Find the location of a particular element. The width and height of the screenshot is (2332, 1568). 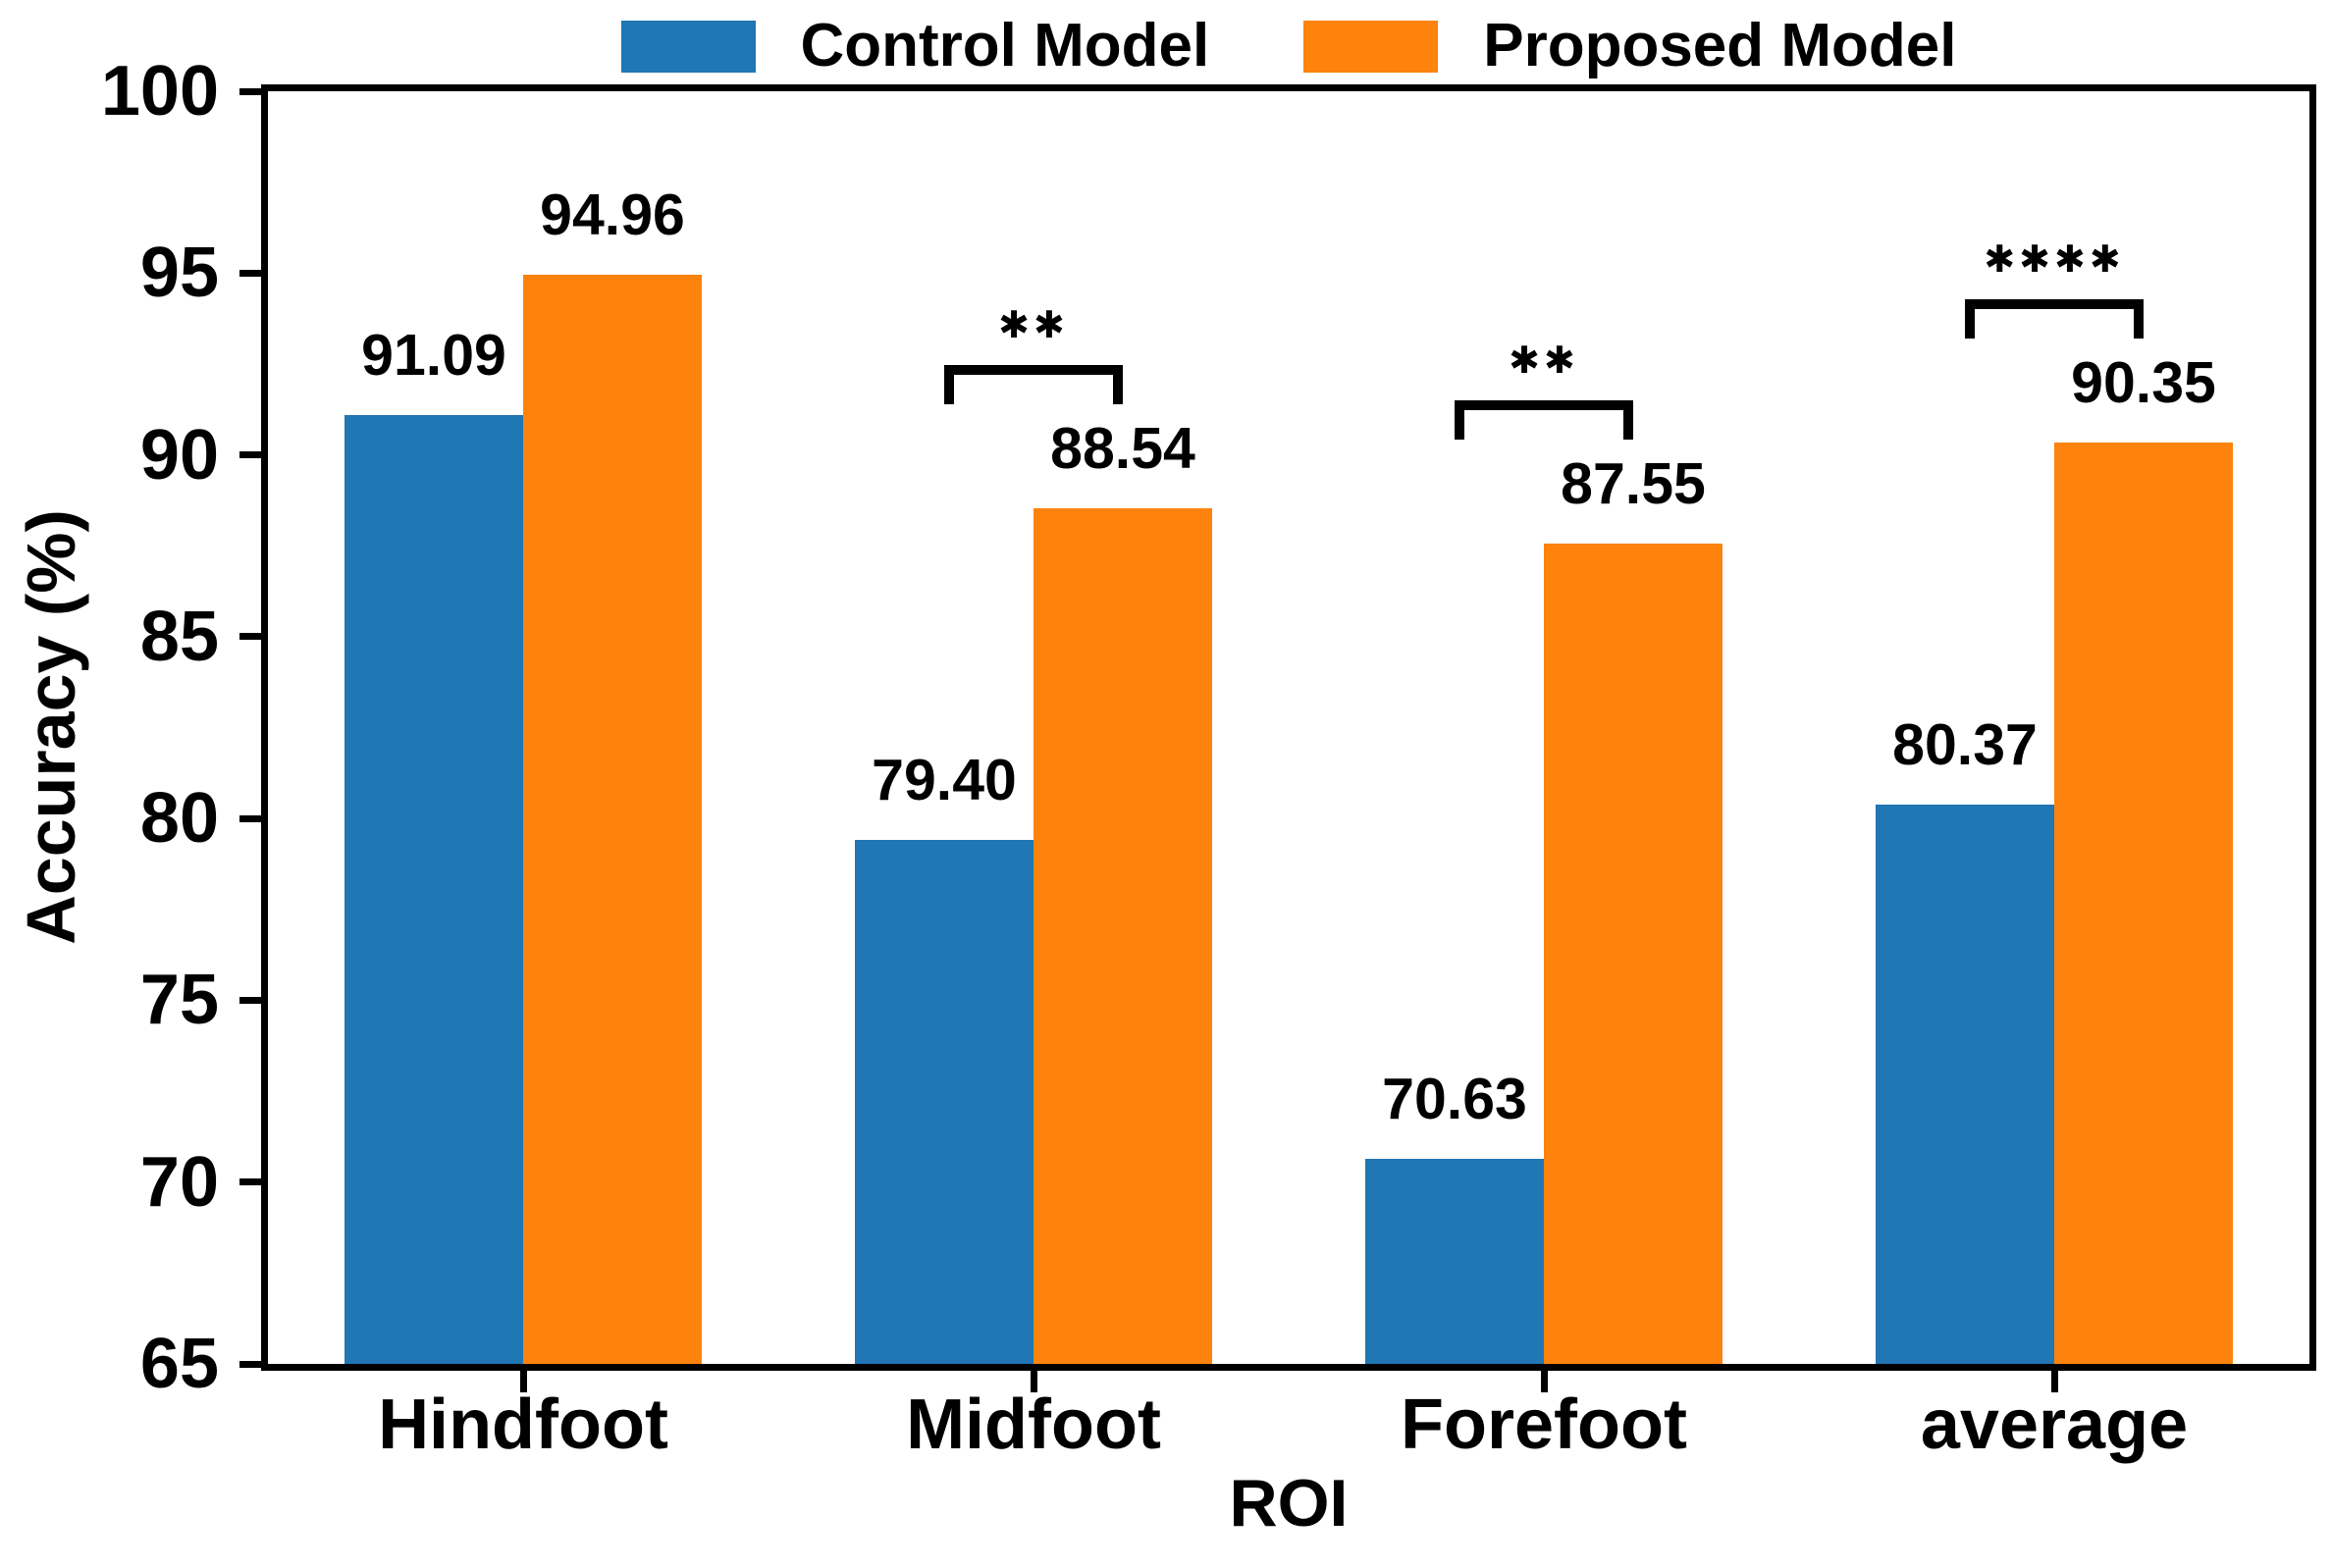

significance-stars-average: ✱✱✱✱ is located at coordinates (2054, 258).